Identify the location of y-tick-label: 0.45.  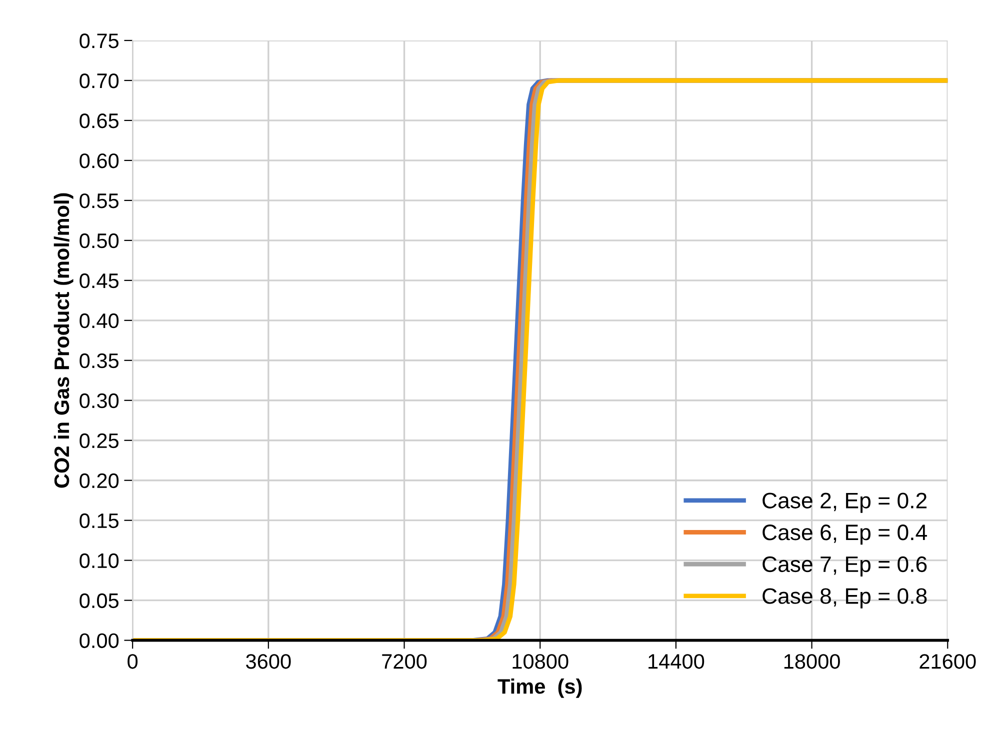
(99, 280).